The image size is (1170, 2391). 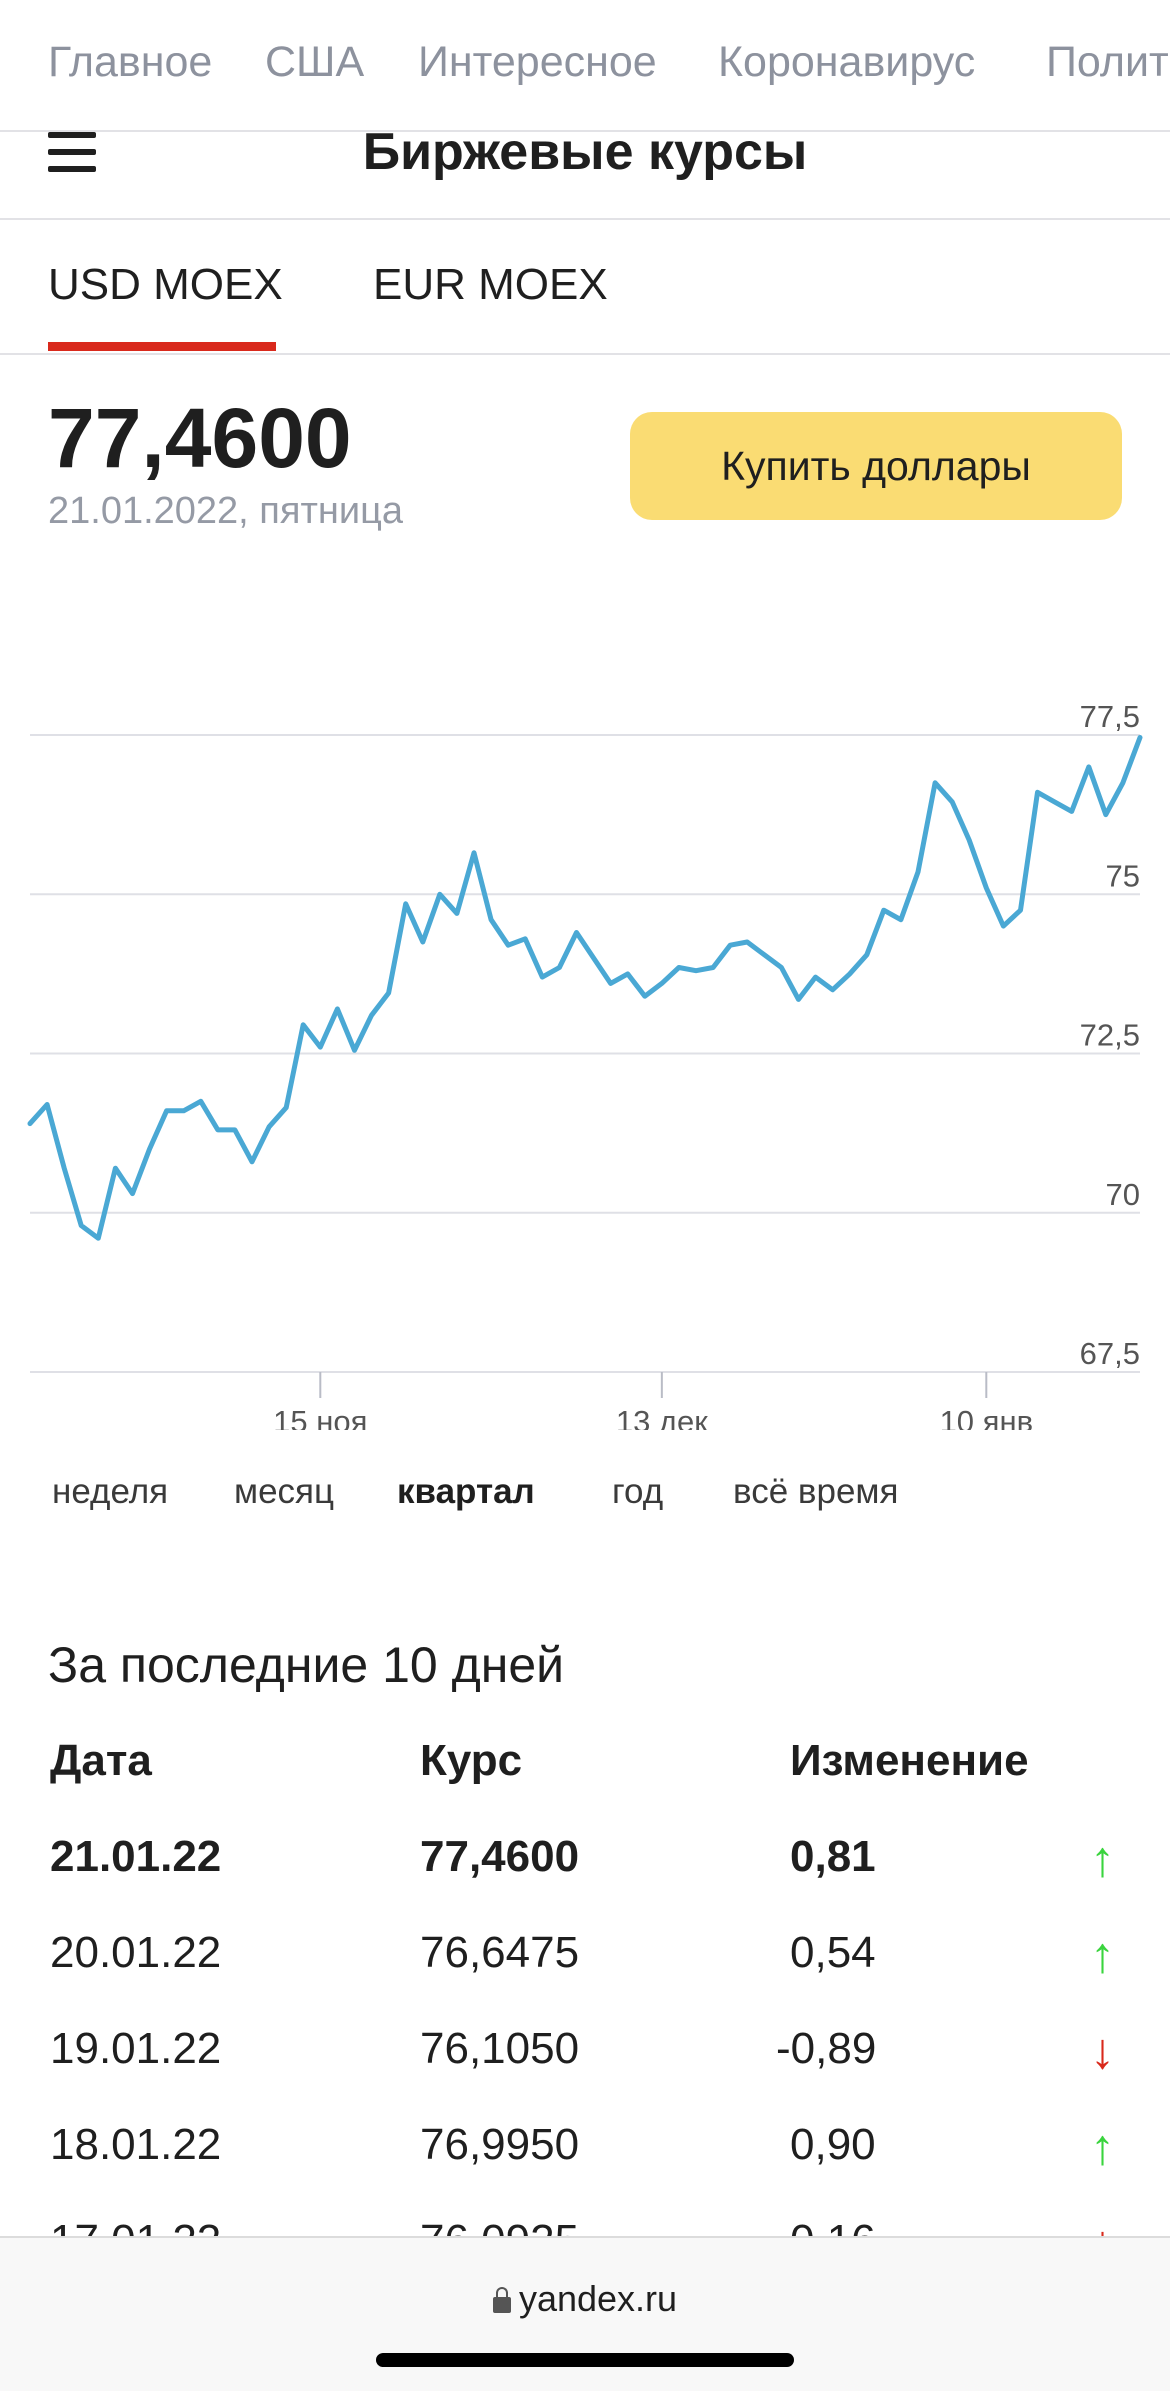 What do you see at coordinates (585, 2071) in the screenshot?
I see `table-row: 19.01.22 76,1050 -0,89 ↓` at bounding box center [585, 2071].